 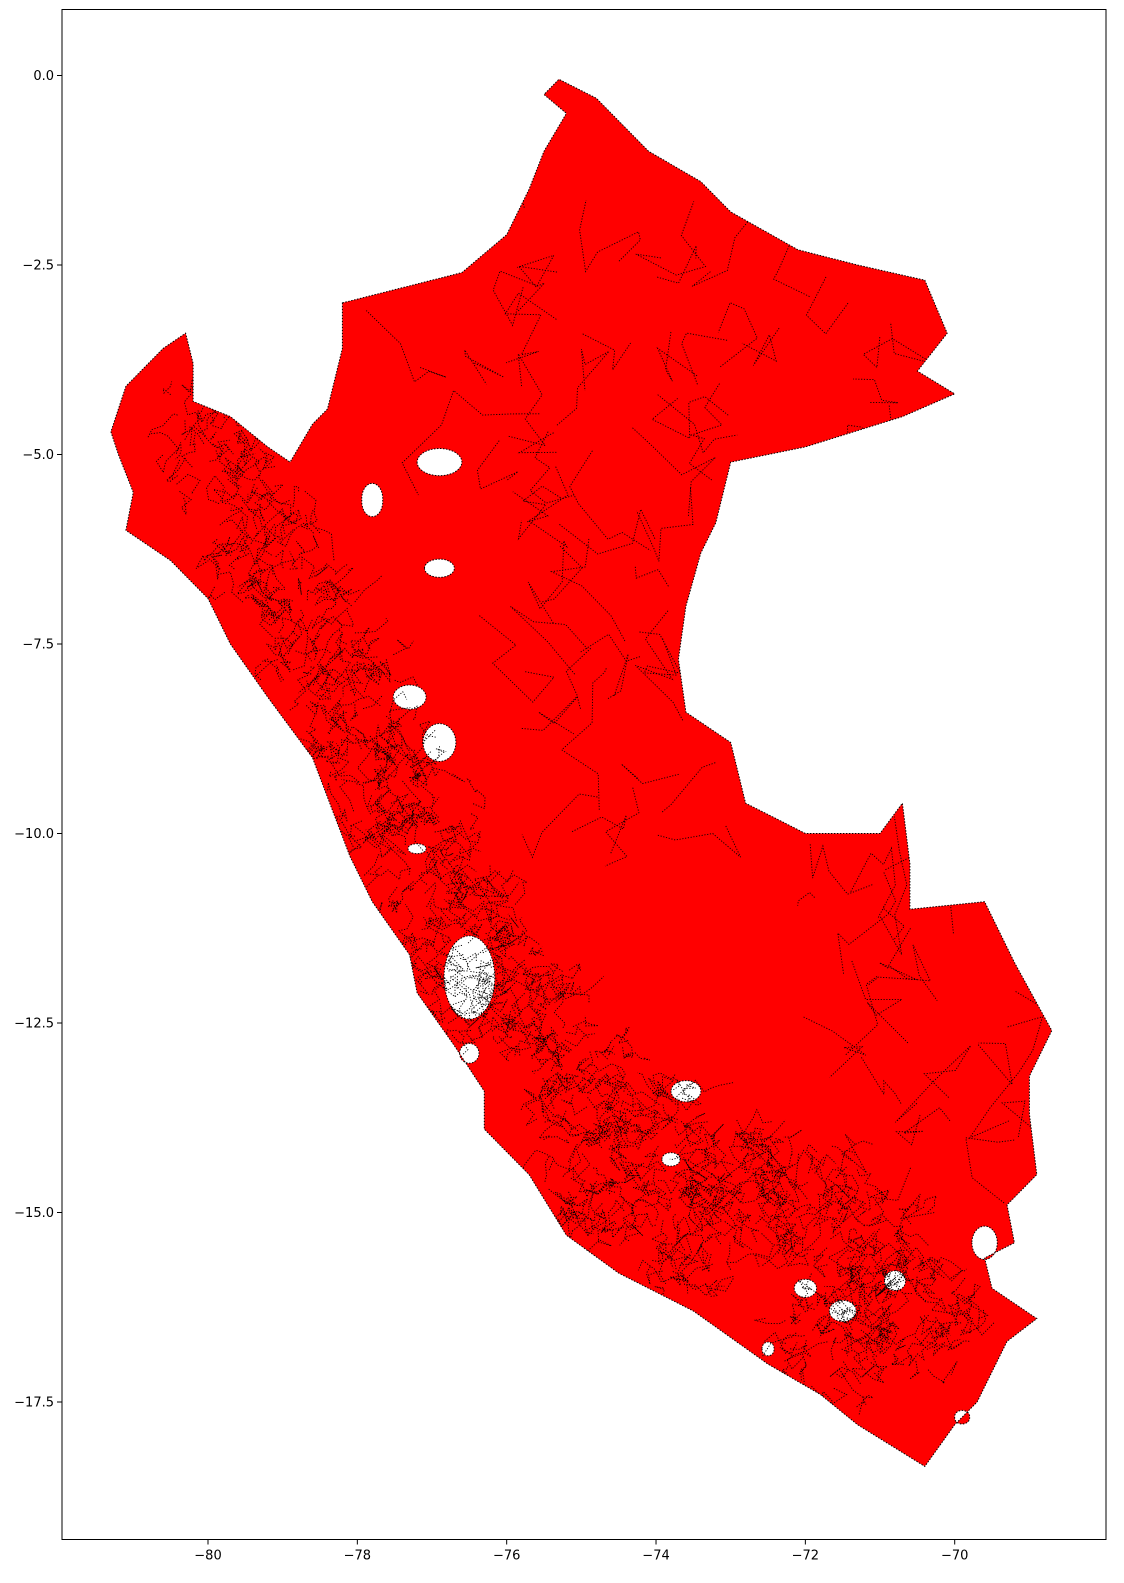 What do you see at coordinates (805, 1556) in the screenshot?
I see `x-tick-label: −72` at bounding box center [805, 1556].